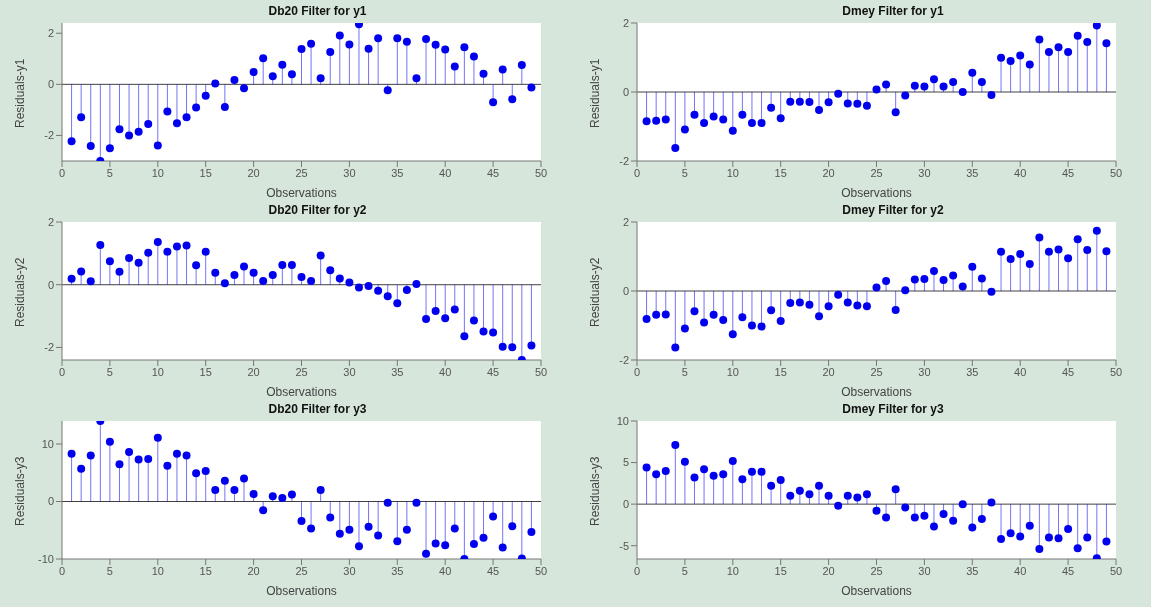 The image size is (1151, 607). What do you see at coordinates (625, 462) in the screenshot?
I see `y-tick-label: 5` at bounding box center [625, 462].